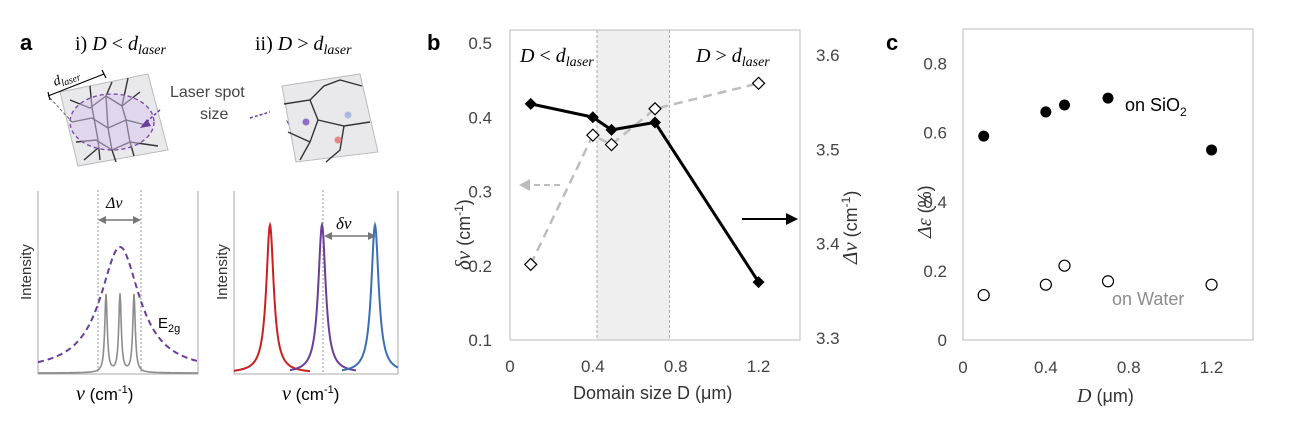  I want to click on shaded-transition-region, so click(633, 185).